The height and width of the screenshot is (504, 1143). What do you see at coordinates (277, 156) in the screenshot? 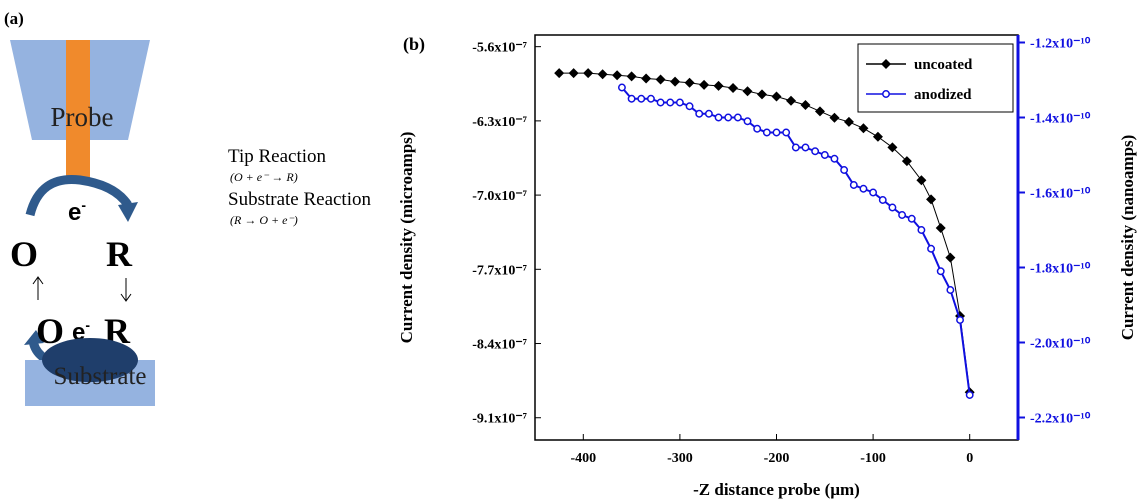
I see `tip-reaction: Tip Reaction` at bounding box center [277, 156].